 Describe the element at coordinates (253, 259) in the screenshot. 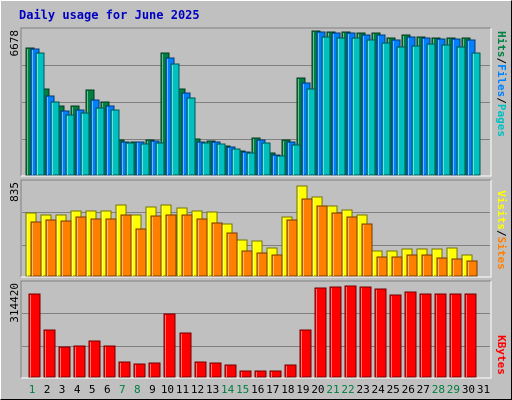

I see `bar-visits-day-16-highlight` at that location.